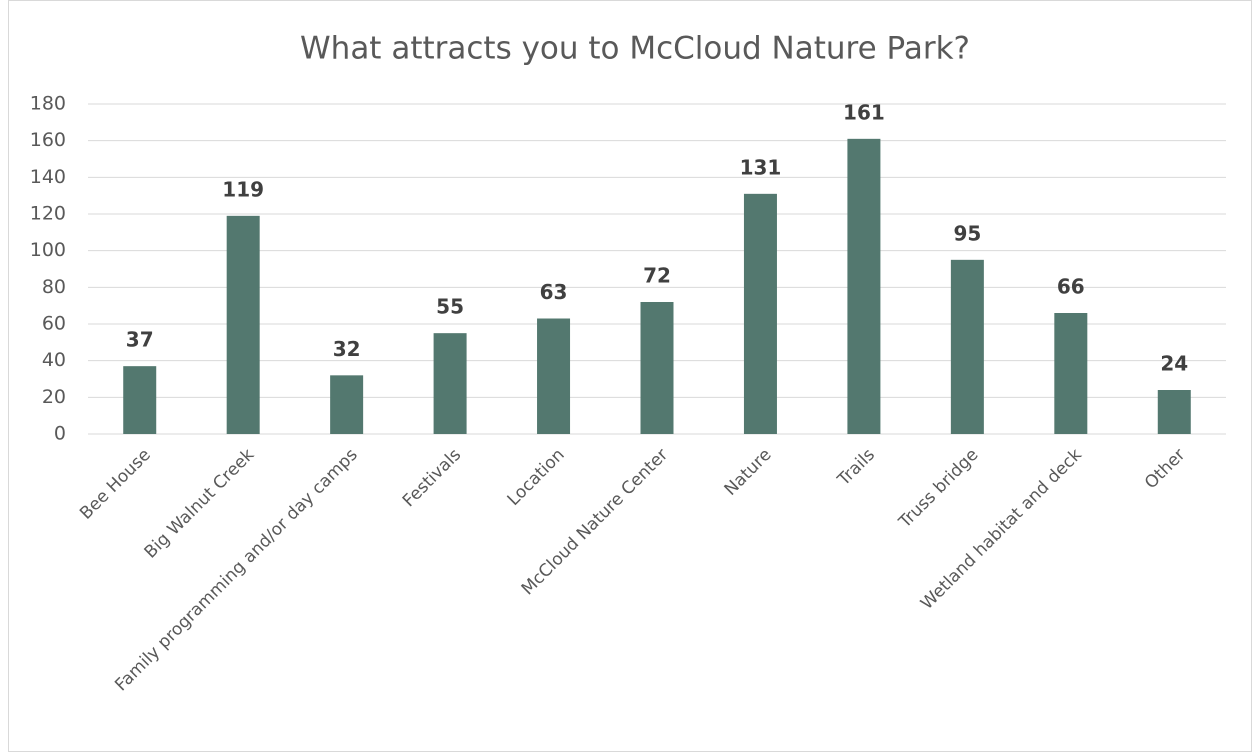 The width and height of the screenshot is (1253, 753). I want to click on data-label: 55, so click(450, 307).